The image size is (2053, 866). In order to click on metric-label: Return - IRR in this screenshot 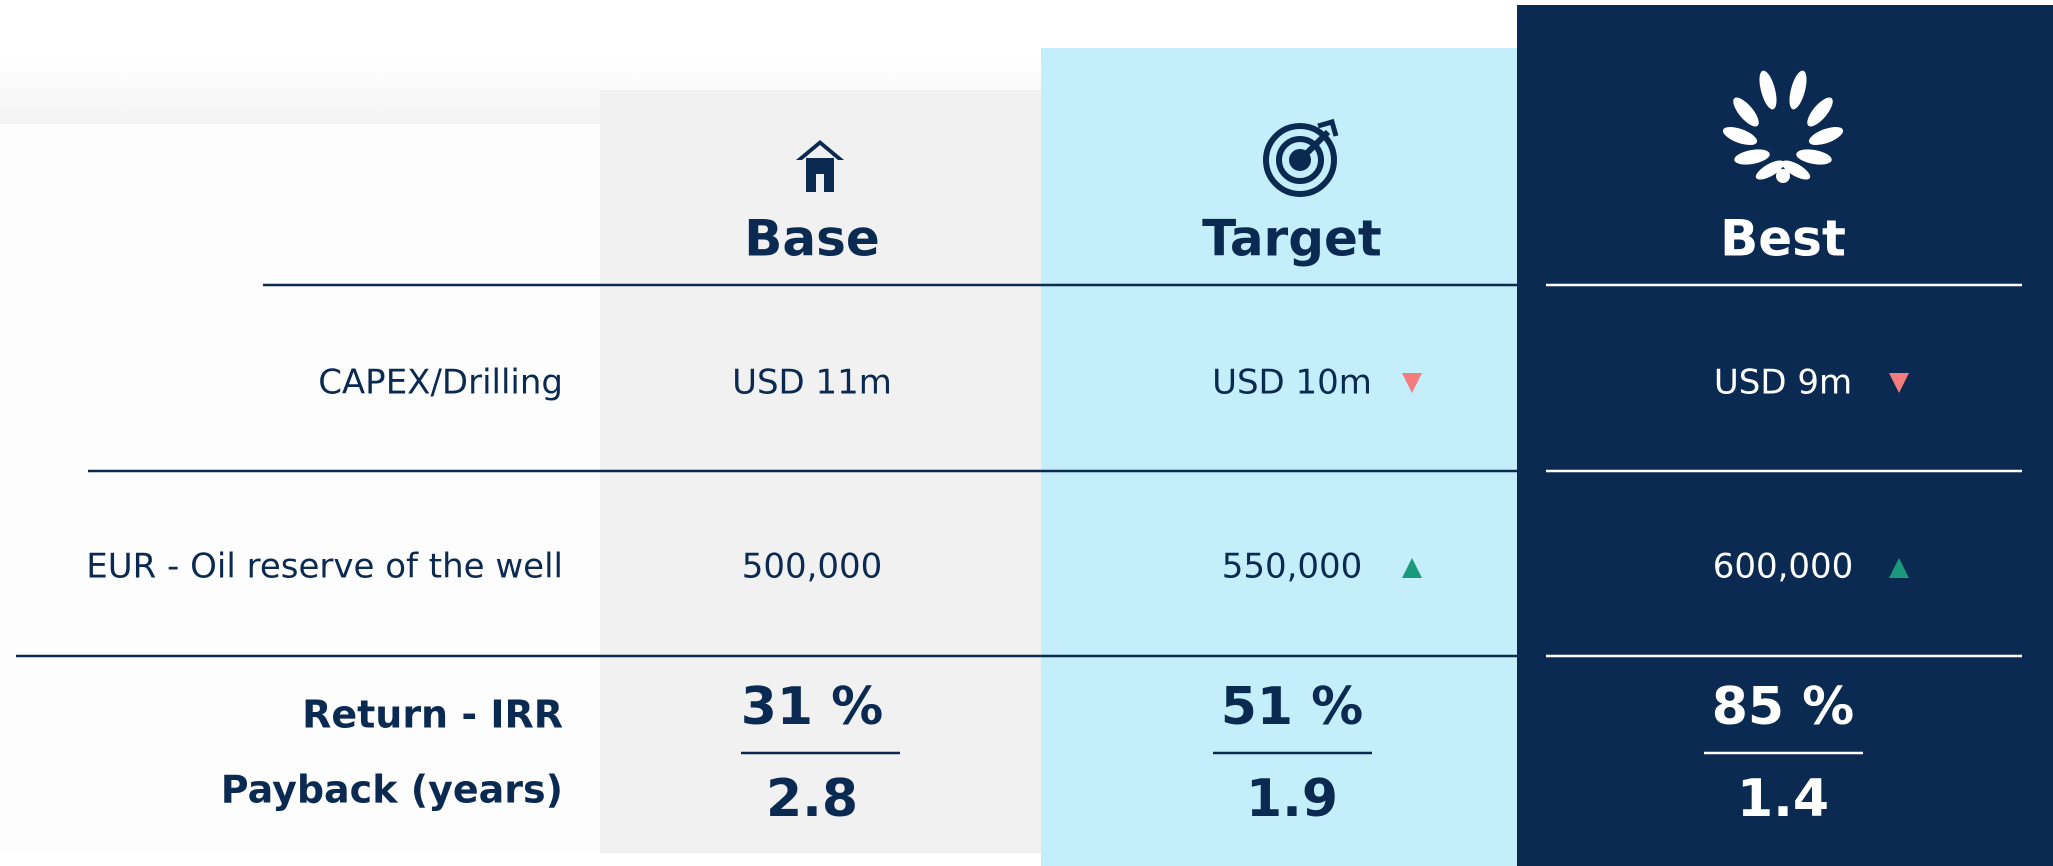, I will do `click(432, 715)`.